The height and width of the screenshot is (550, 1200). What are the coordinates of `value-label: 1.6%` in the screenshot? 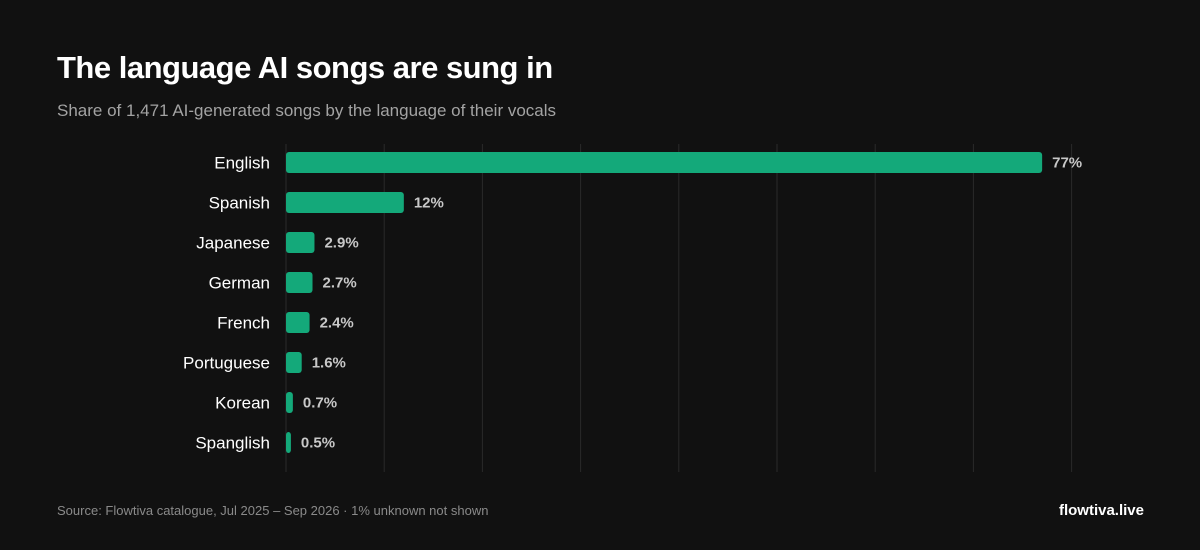 It's located at (329, 363).